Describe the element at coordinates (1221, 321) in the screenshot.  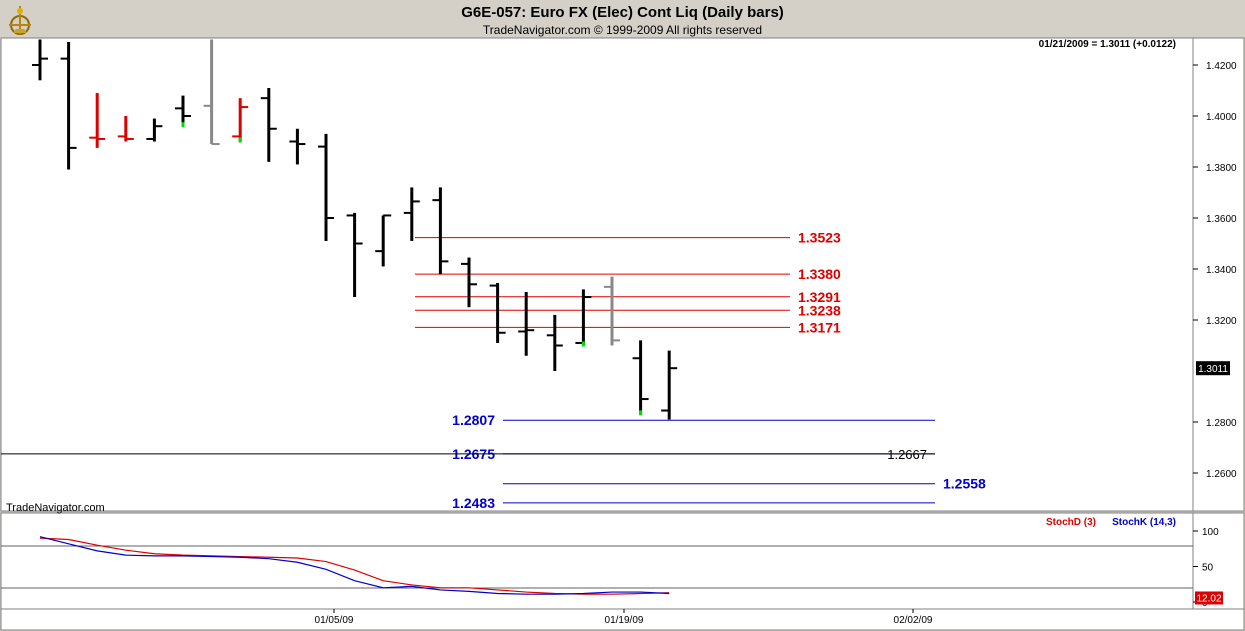
I see `price-tick-label: 1.3200` at that location.